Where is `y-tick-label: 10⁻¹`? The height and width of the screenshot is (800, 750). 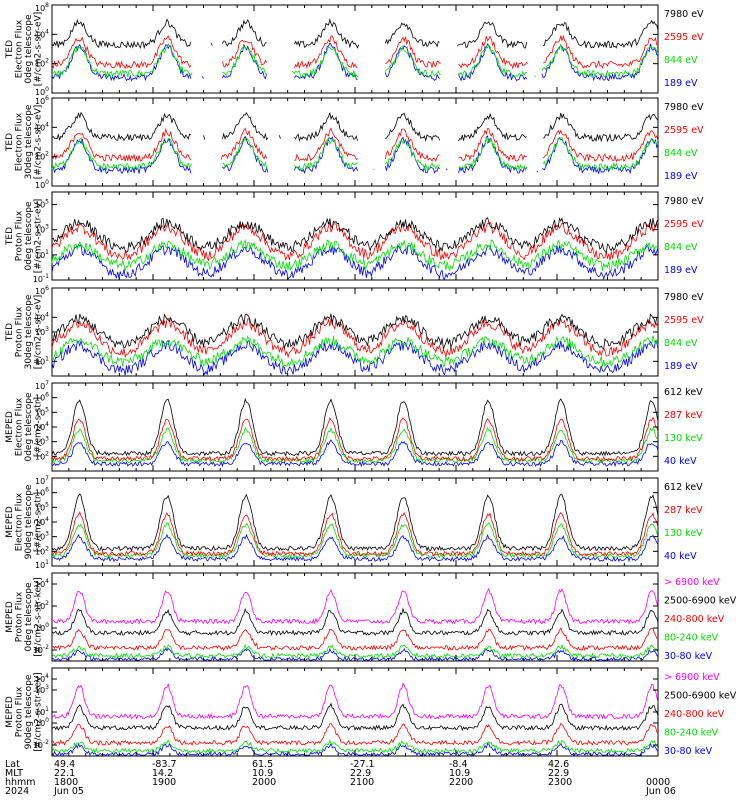 y-tick-label: 10⁻¹ is located at coordinates (41, 278).